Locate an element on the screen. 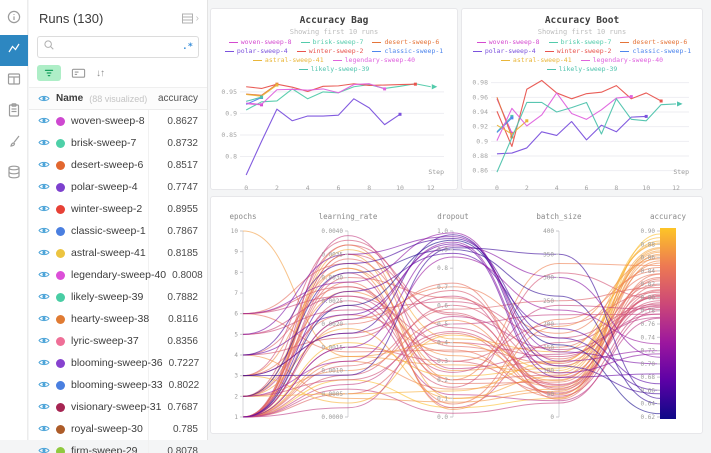 The width and height of the screenshot is (711, 453). table-row: blooming-sweep-33 0.8022 is located at coordinates (118, 385).